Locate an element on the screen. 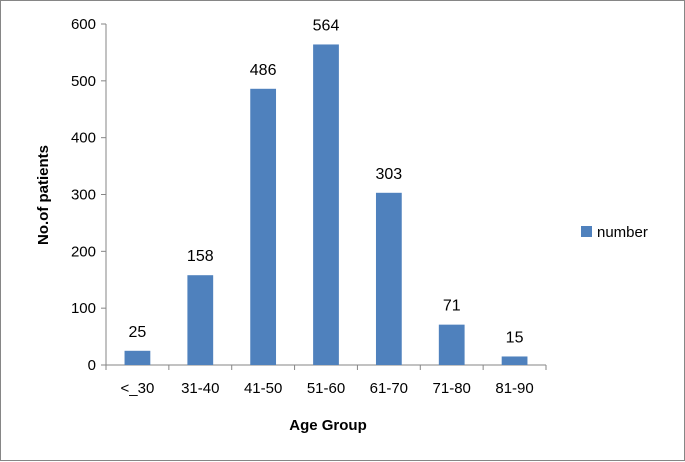 The width and height of the screenshot is (685, 462). legend-label-number: number is located at coordinates (622, 232).